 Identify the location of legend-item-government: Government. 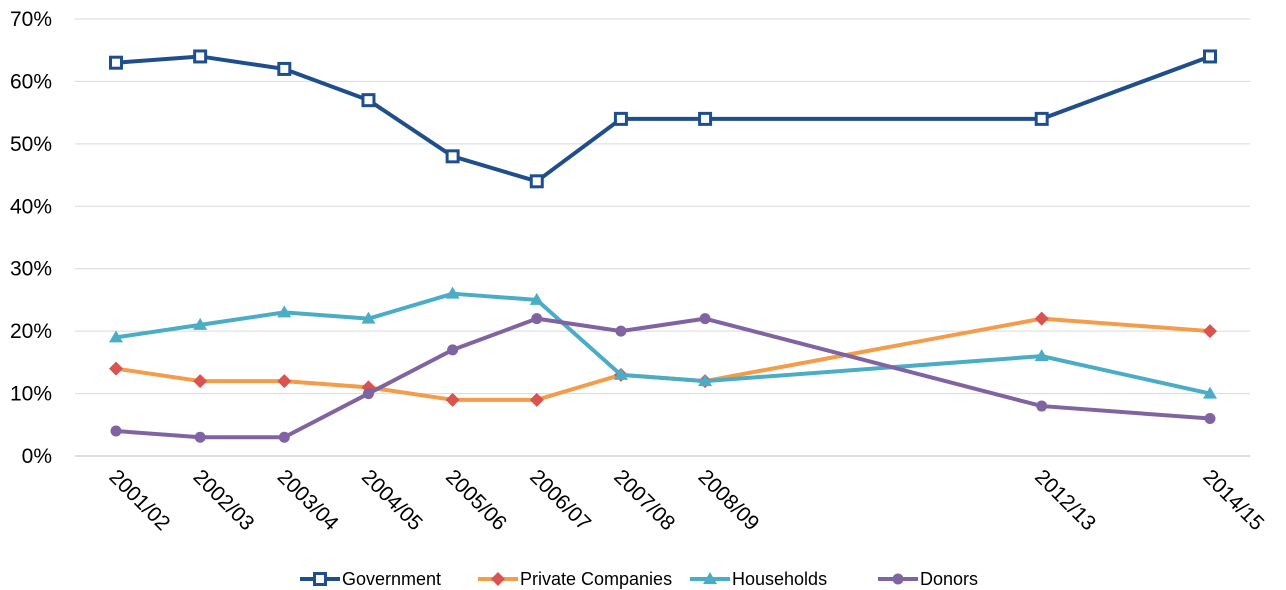
(370, 579).